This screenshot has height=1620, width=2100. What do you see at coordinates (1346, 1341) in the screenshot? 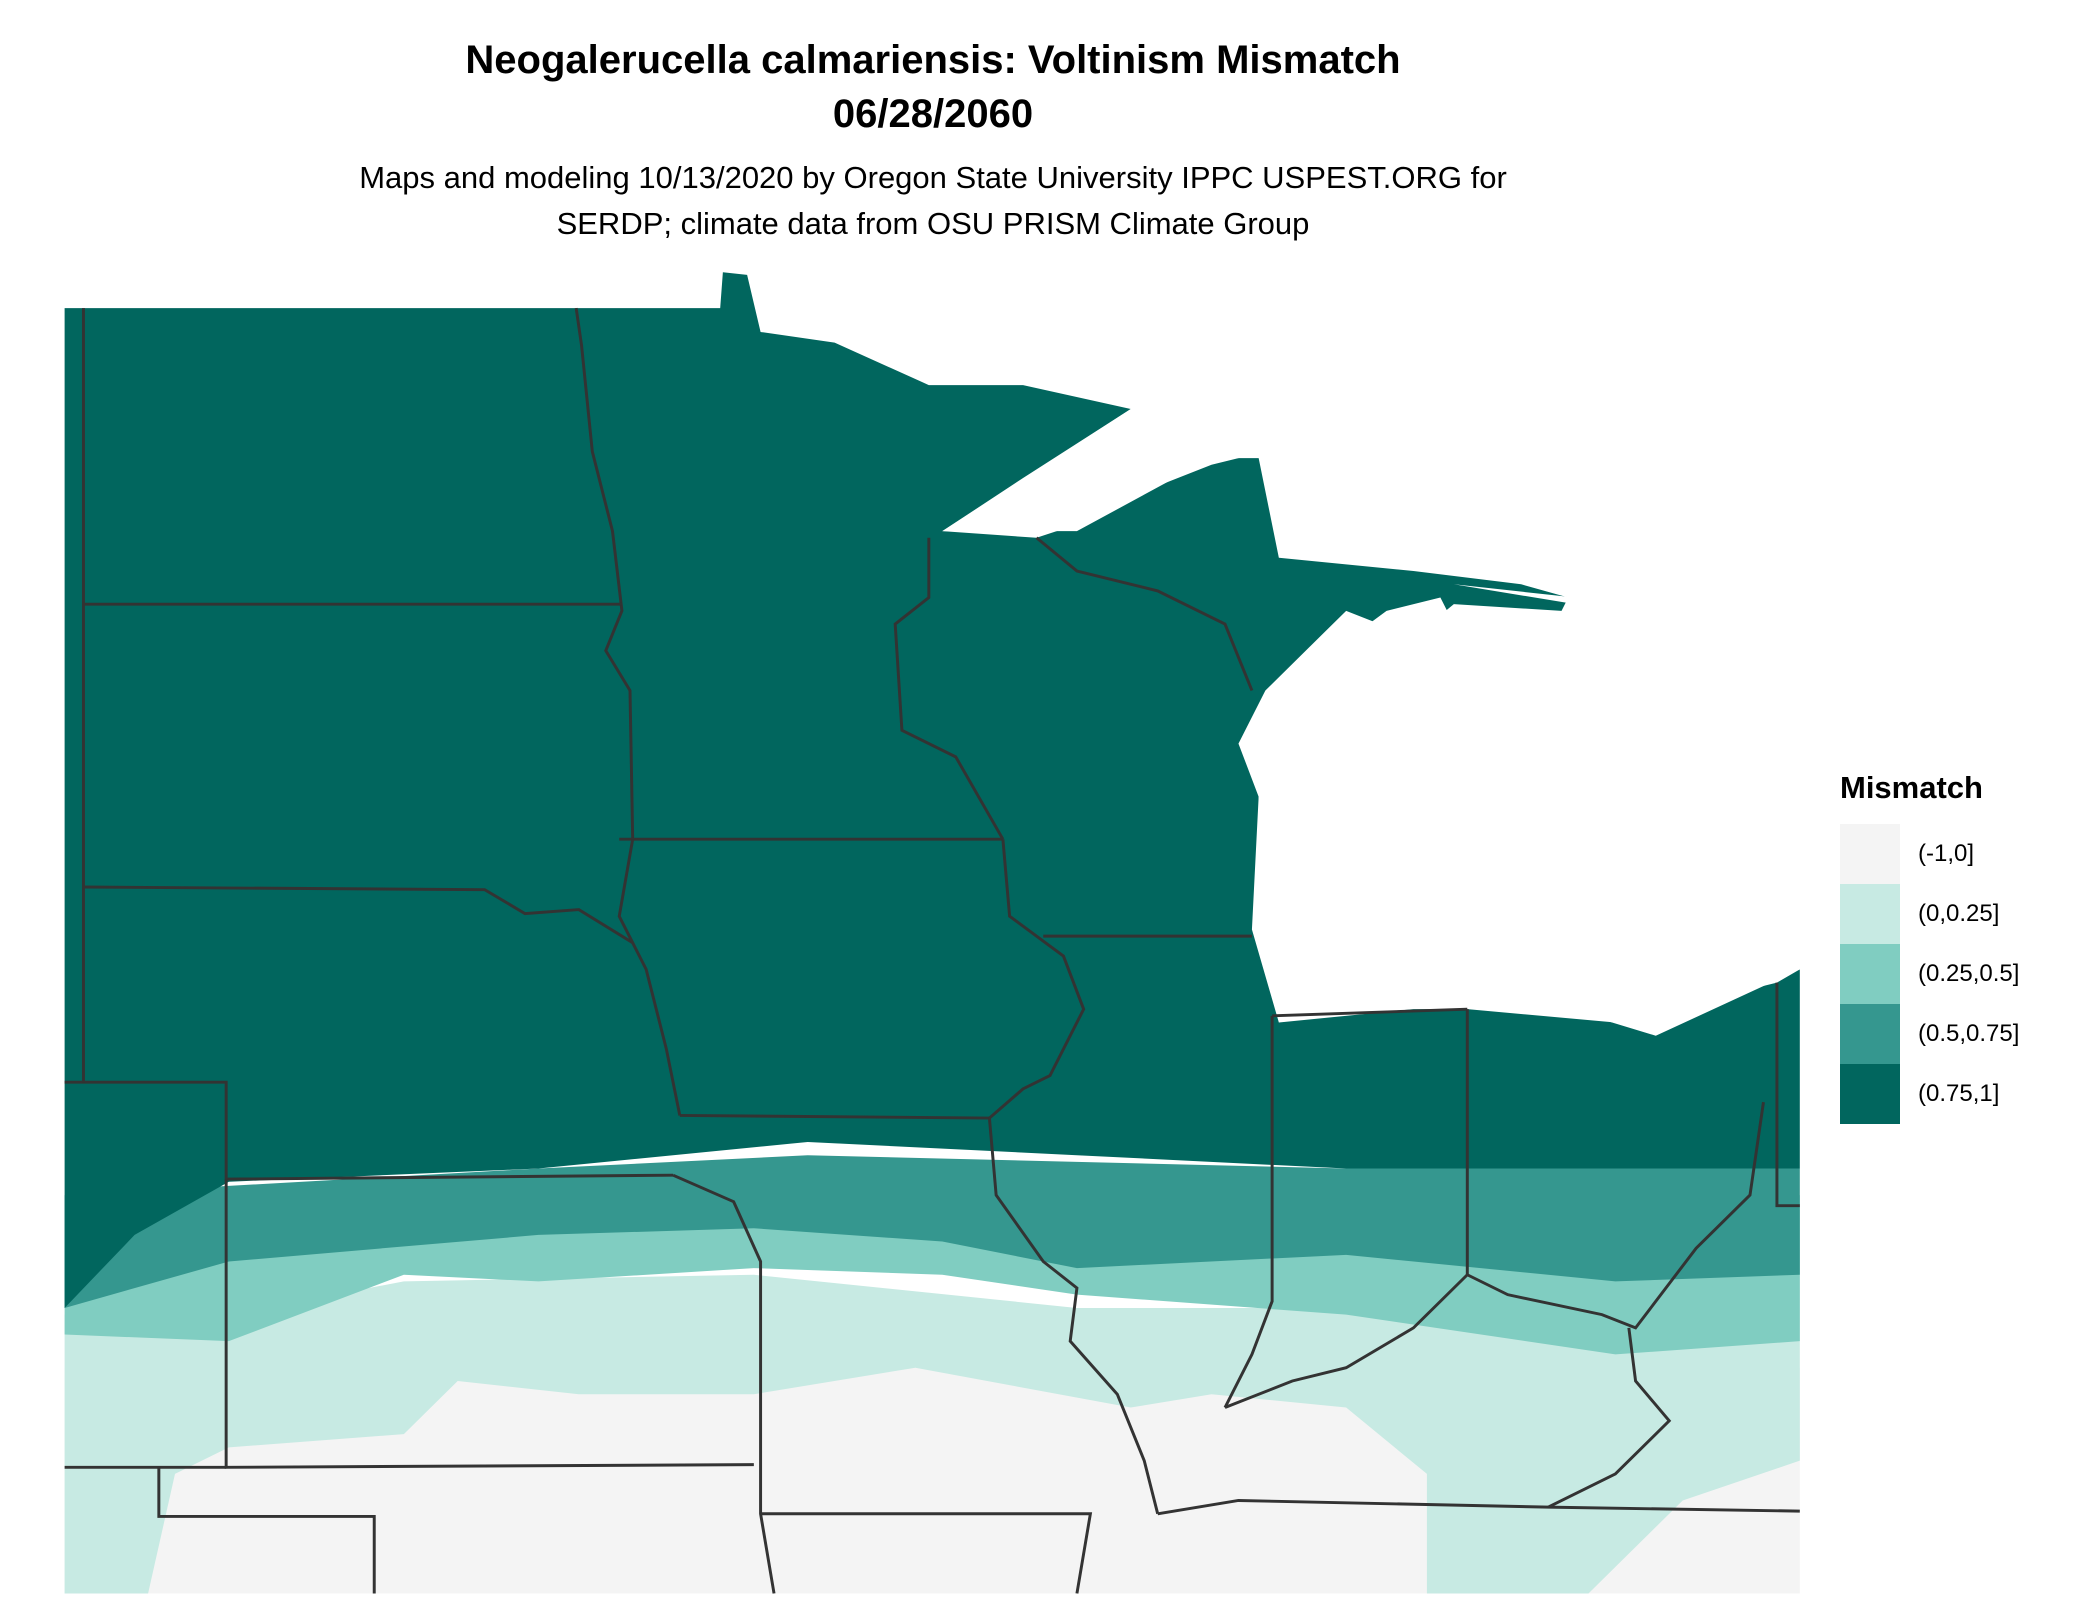
I see `border-ky-in` at bounding box center [1346, 1341].